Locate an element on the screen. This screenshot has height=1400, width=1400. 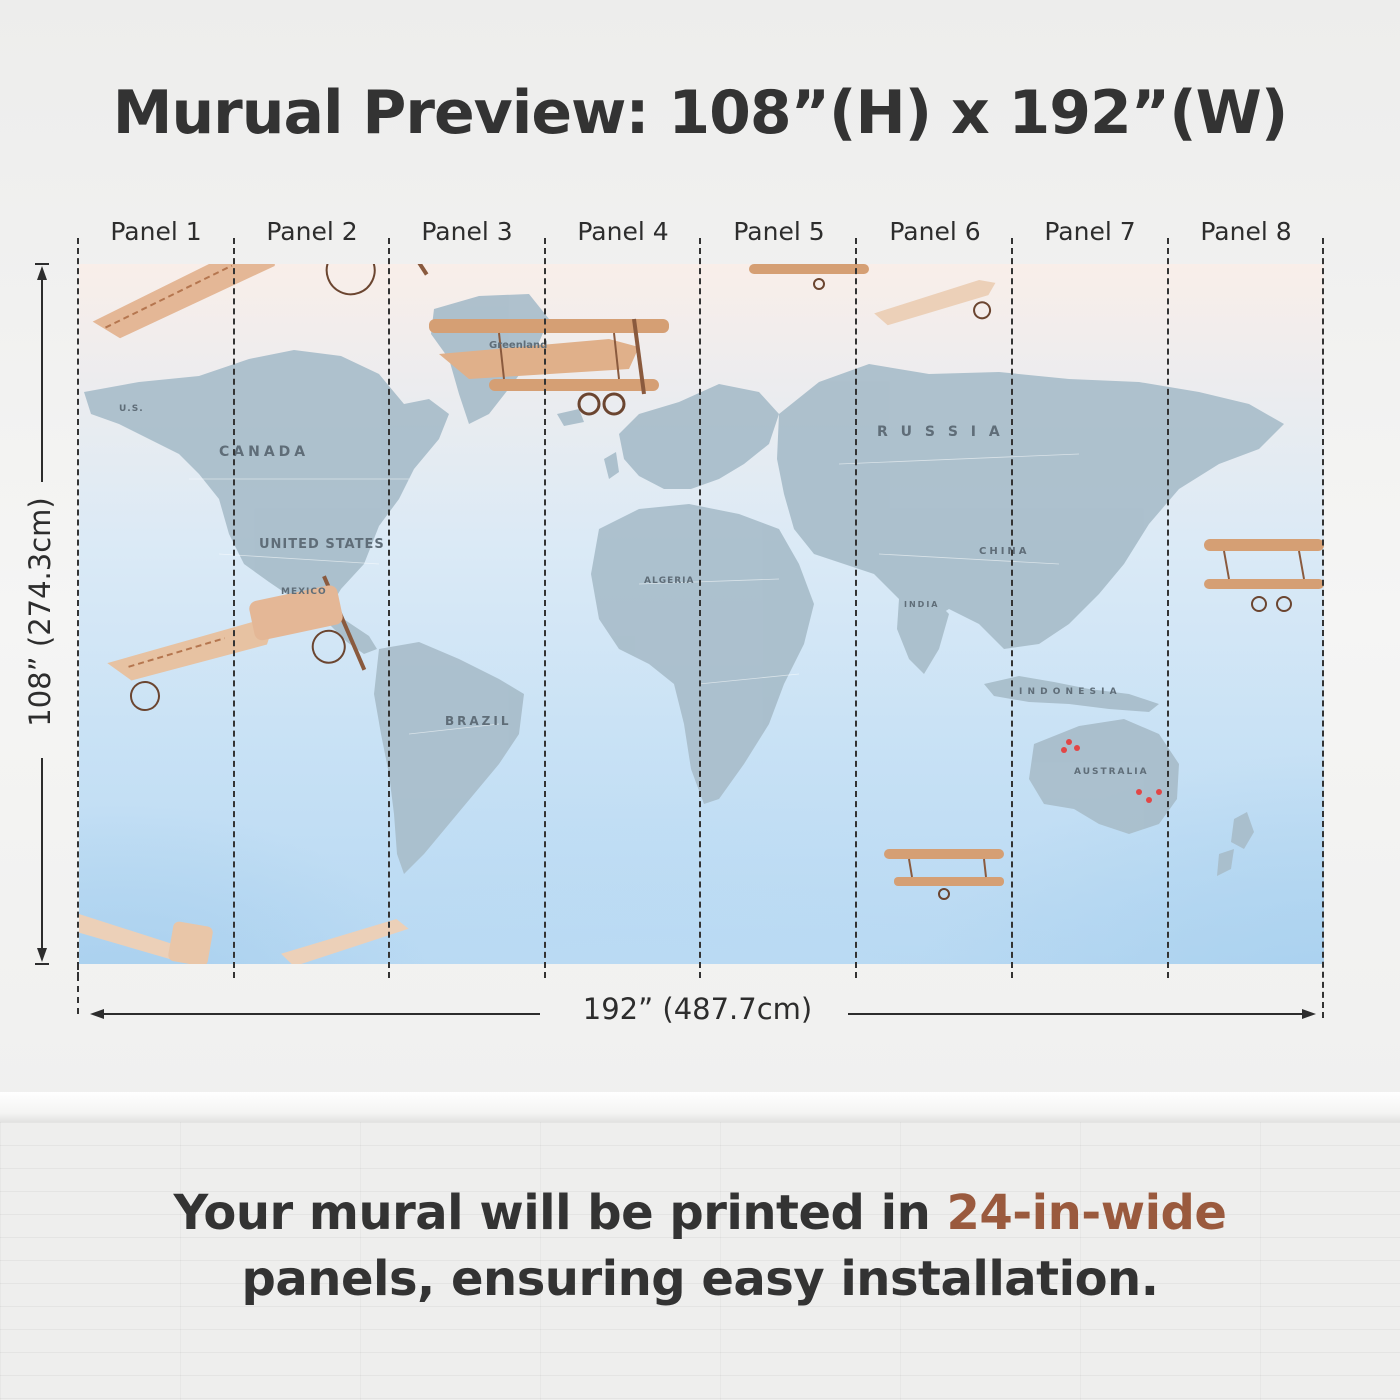
panel-label-6: Panel 6 is located at coordinates (935, 231).